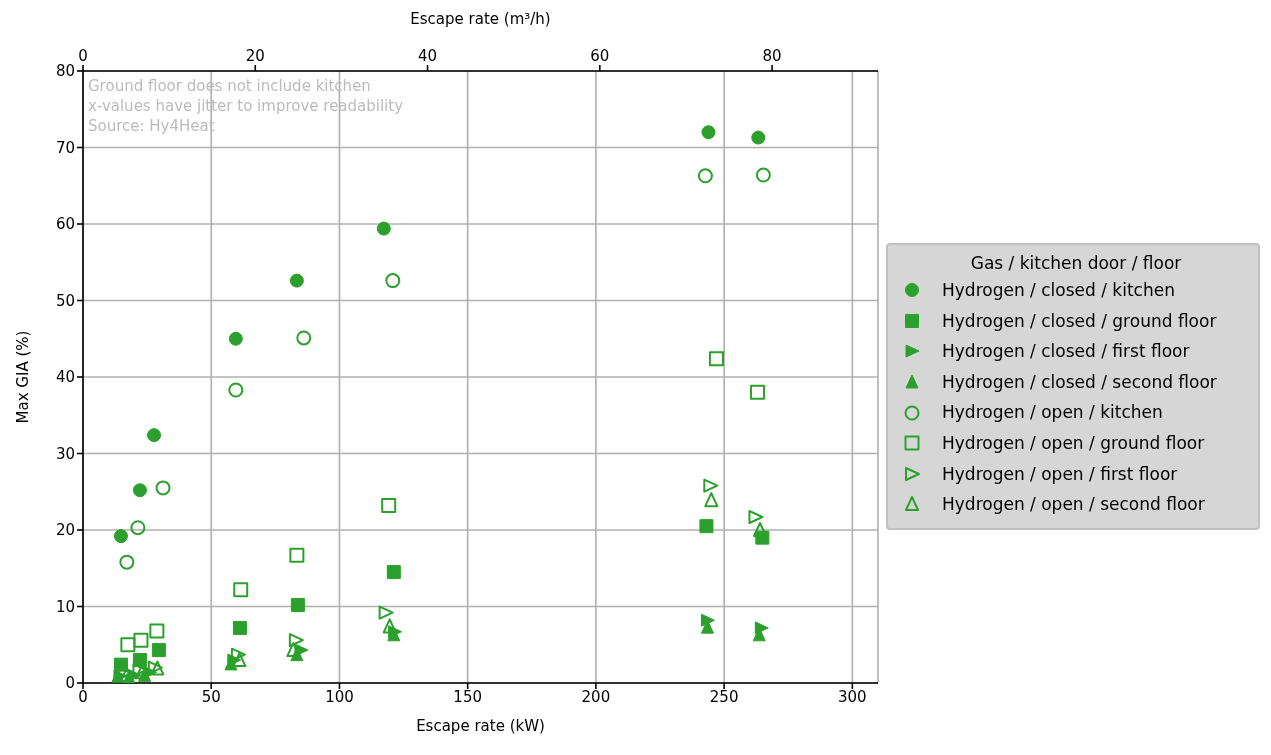 The width and height of the screenshot is (1271, 755). I want to click on legend-title: Gas / kitchen door / floor, so click(1076, 263).